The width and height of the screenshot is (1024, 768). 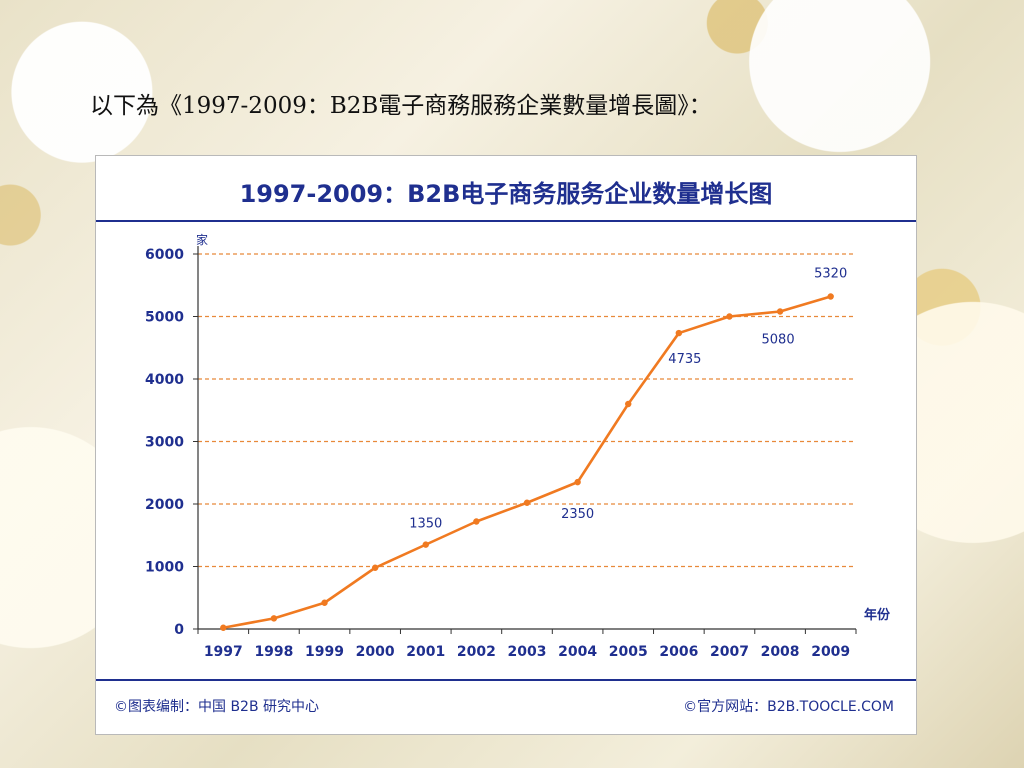 I want to click on data-label: 4735, so click(x=684, y=359).